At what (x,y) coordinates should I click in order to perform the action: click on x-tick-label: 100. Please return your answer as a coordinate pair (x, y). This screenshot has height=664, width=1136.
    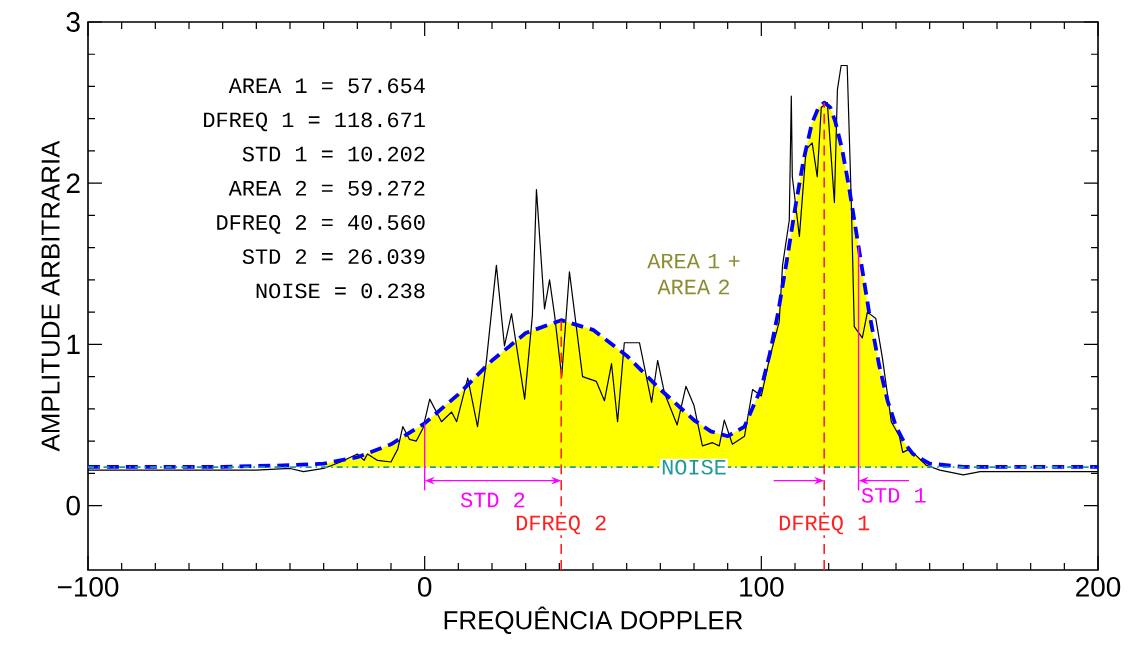
    Looking at the image, I should click on (762, 587).